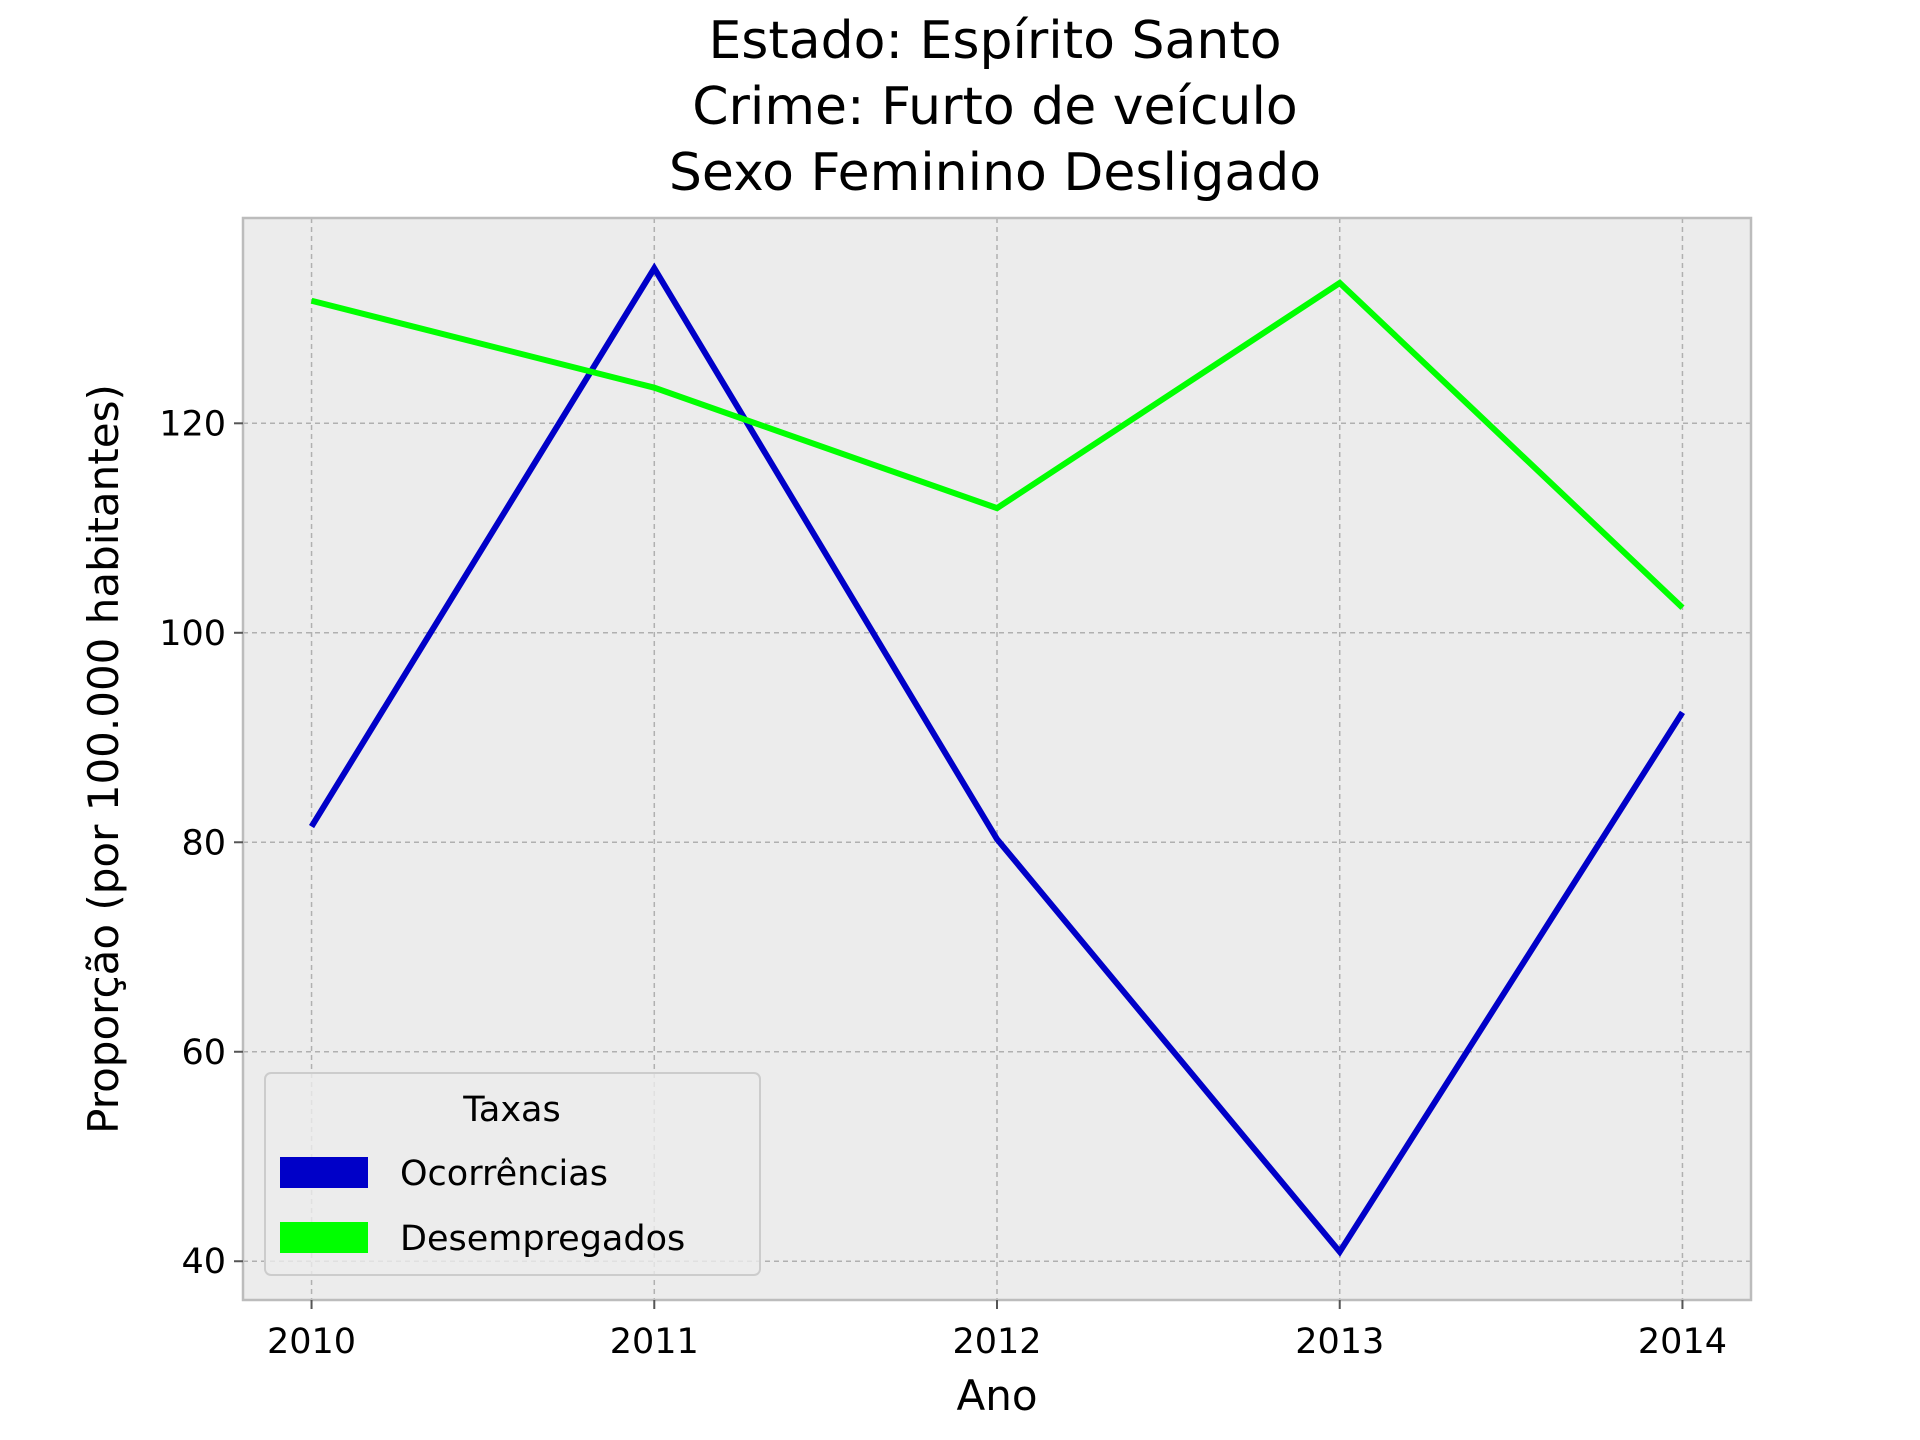 Image resolution: width=1920 pixels, height=1440 pixels. Describe the element at coordinates (511, 1110) in the screenshot. I see `legend-title: Taxas` at that location.